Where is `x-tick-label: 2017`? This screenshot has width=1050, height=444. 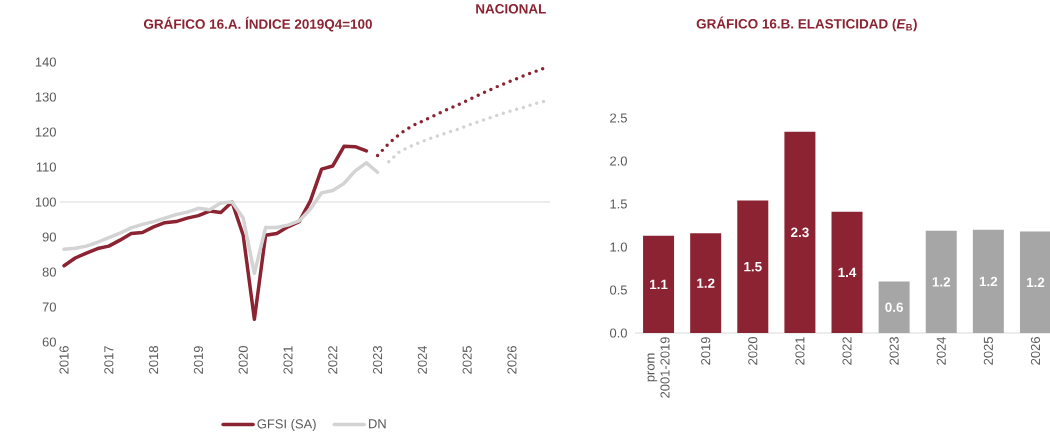
x-tick-label: 2017 is located at coordinates (109, 360).